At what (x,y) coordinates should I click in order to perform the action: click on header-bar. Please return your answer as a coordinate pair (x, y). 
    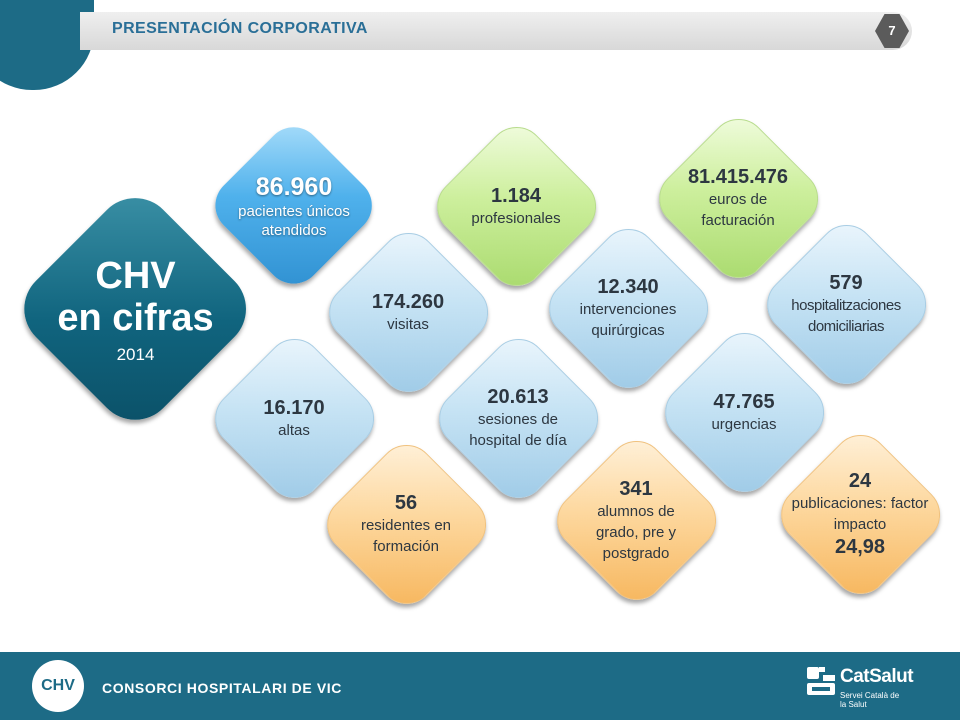
    Looking at the image, I should click on (496, 31).